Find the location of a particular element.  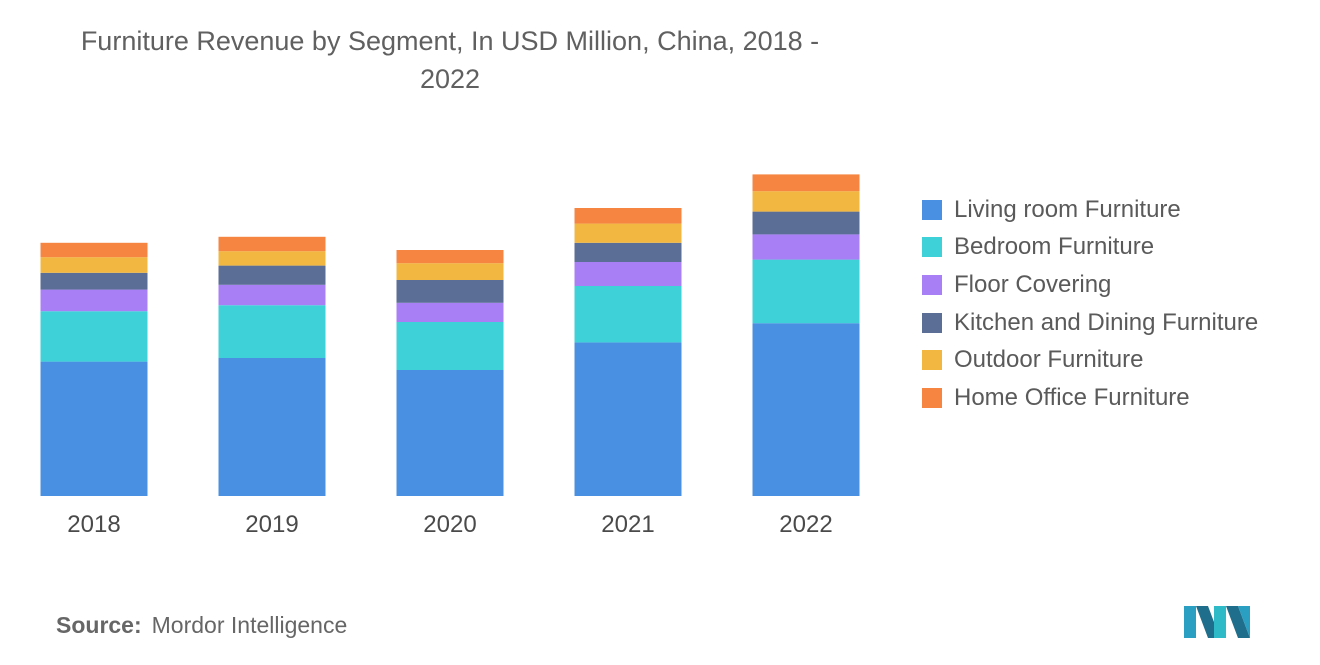

mordor-intelligence-logo-icon is located at coordinates (1217, 622).